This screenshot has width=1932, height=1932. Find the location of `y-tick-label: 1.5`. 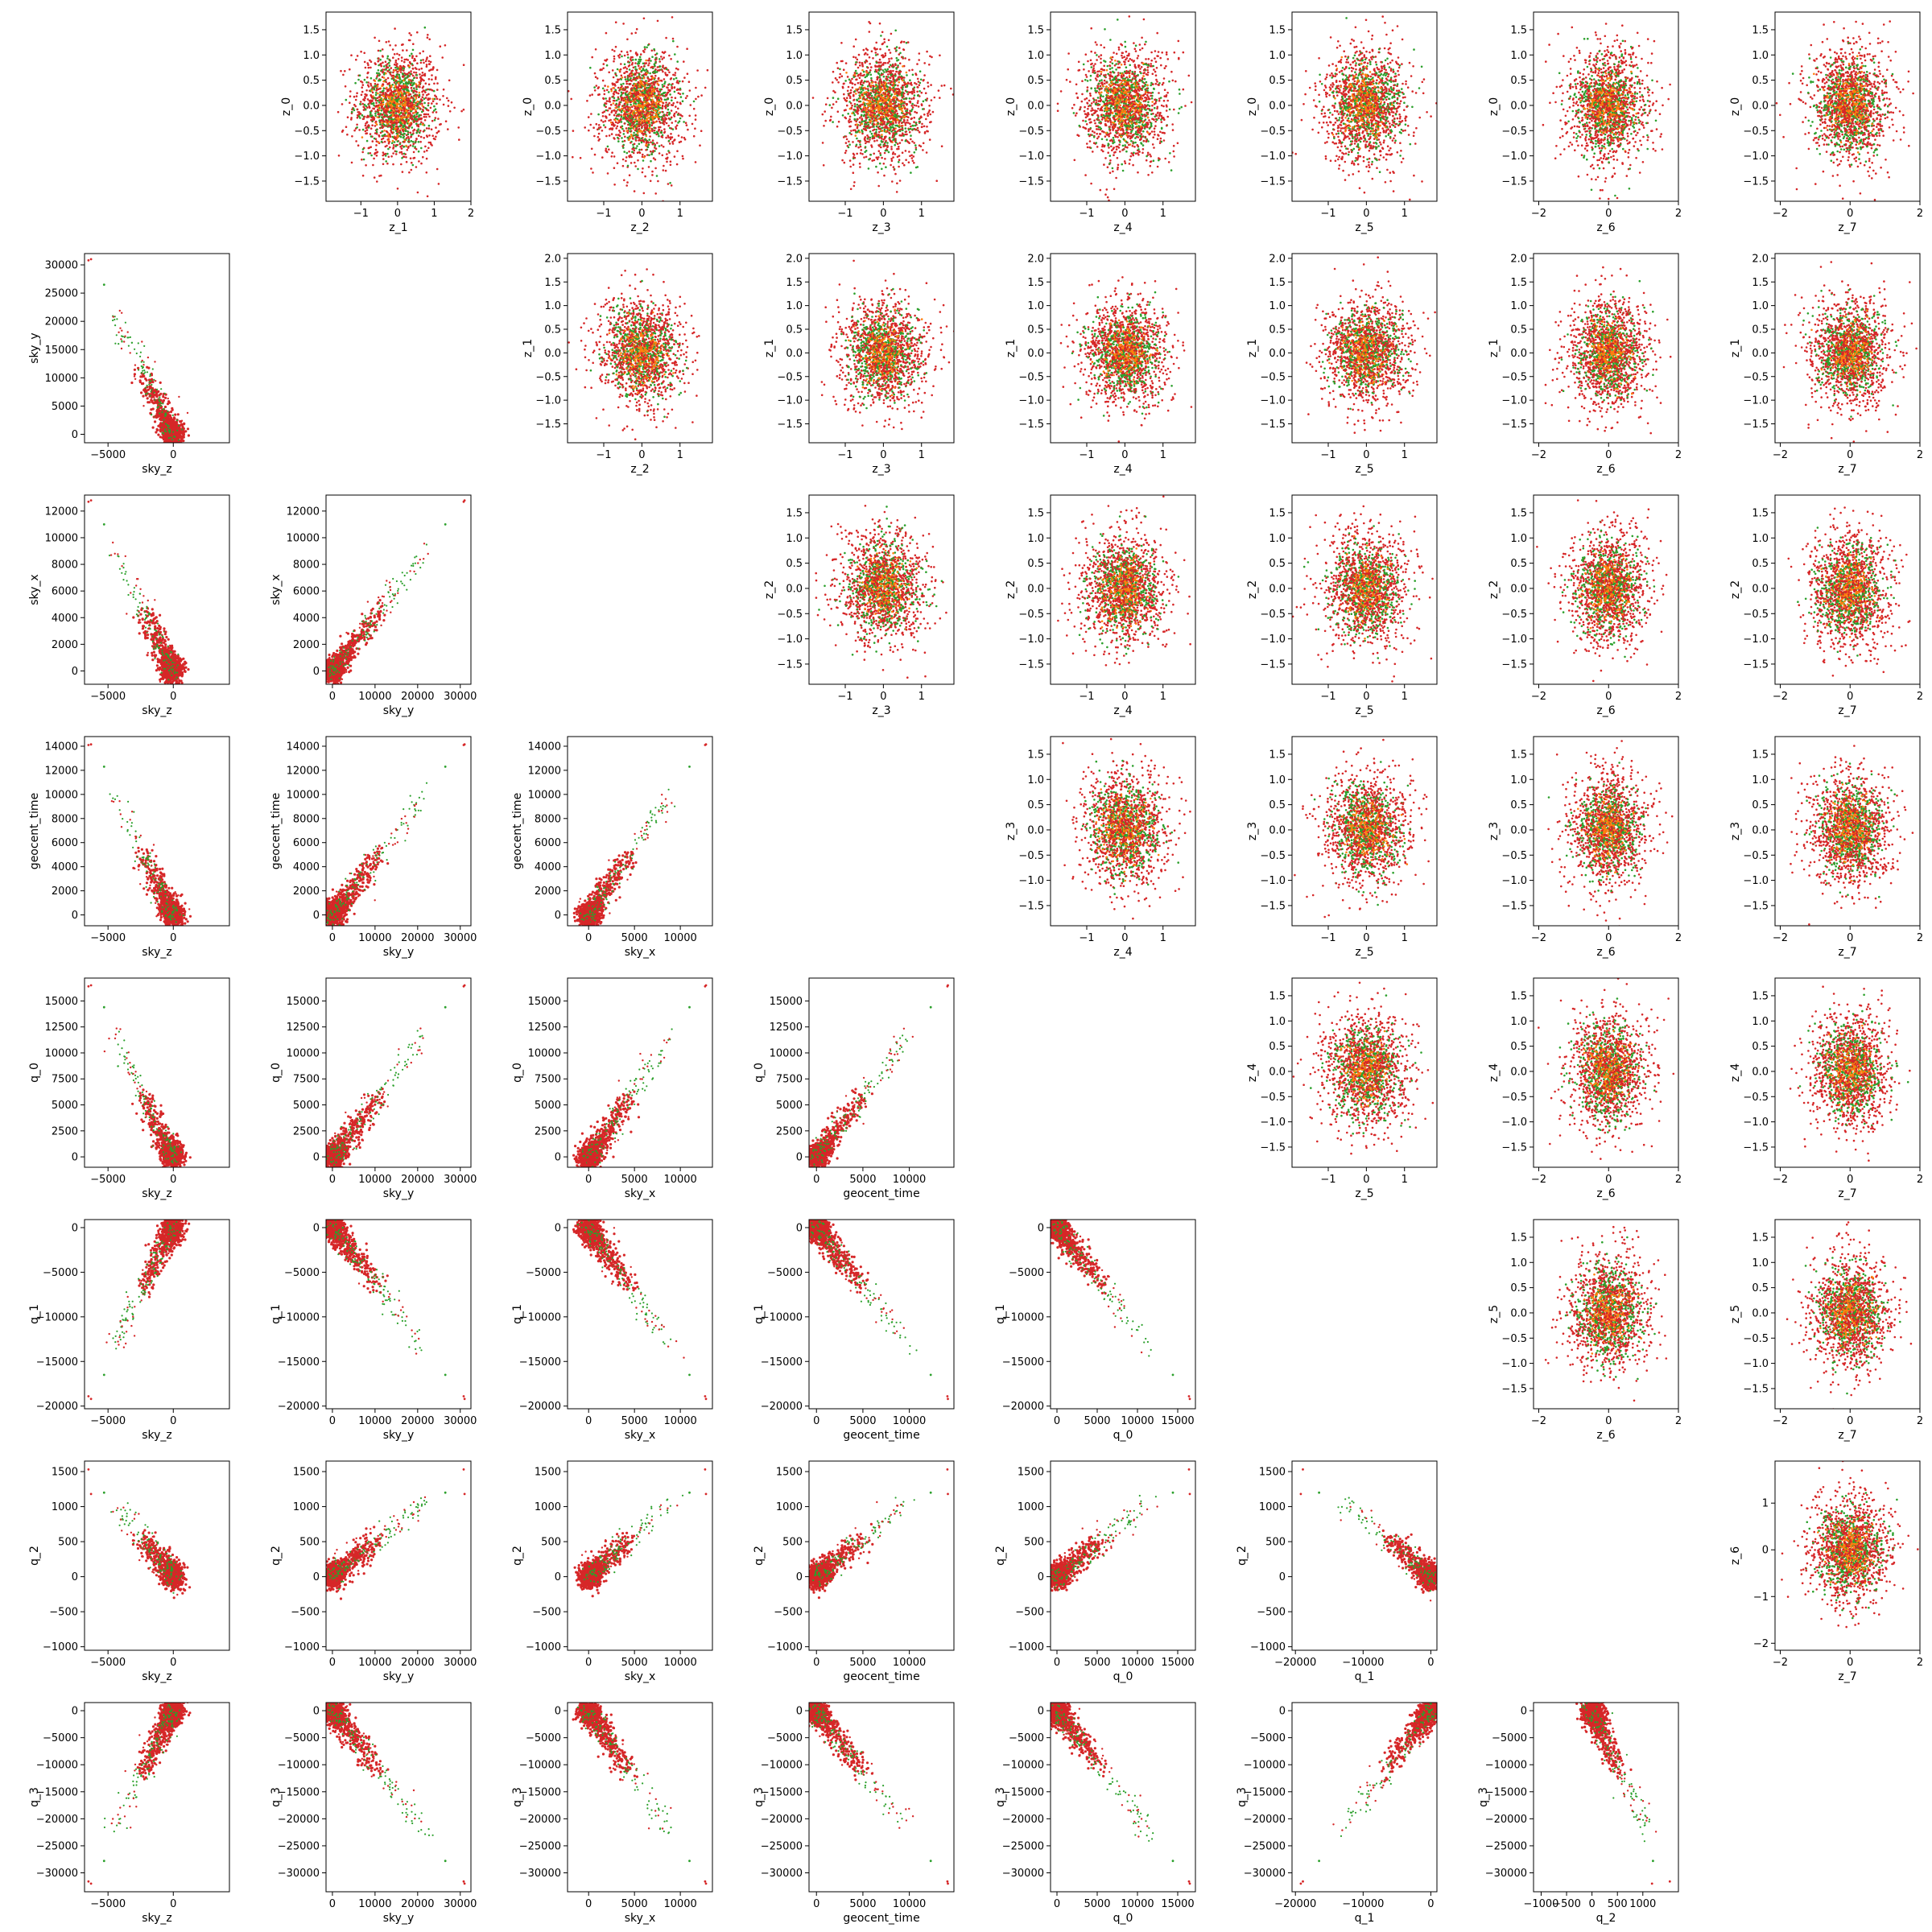

y-tick-label: 1.5 is located at coordinates (311, 30).